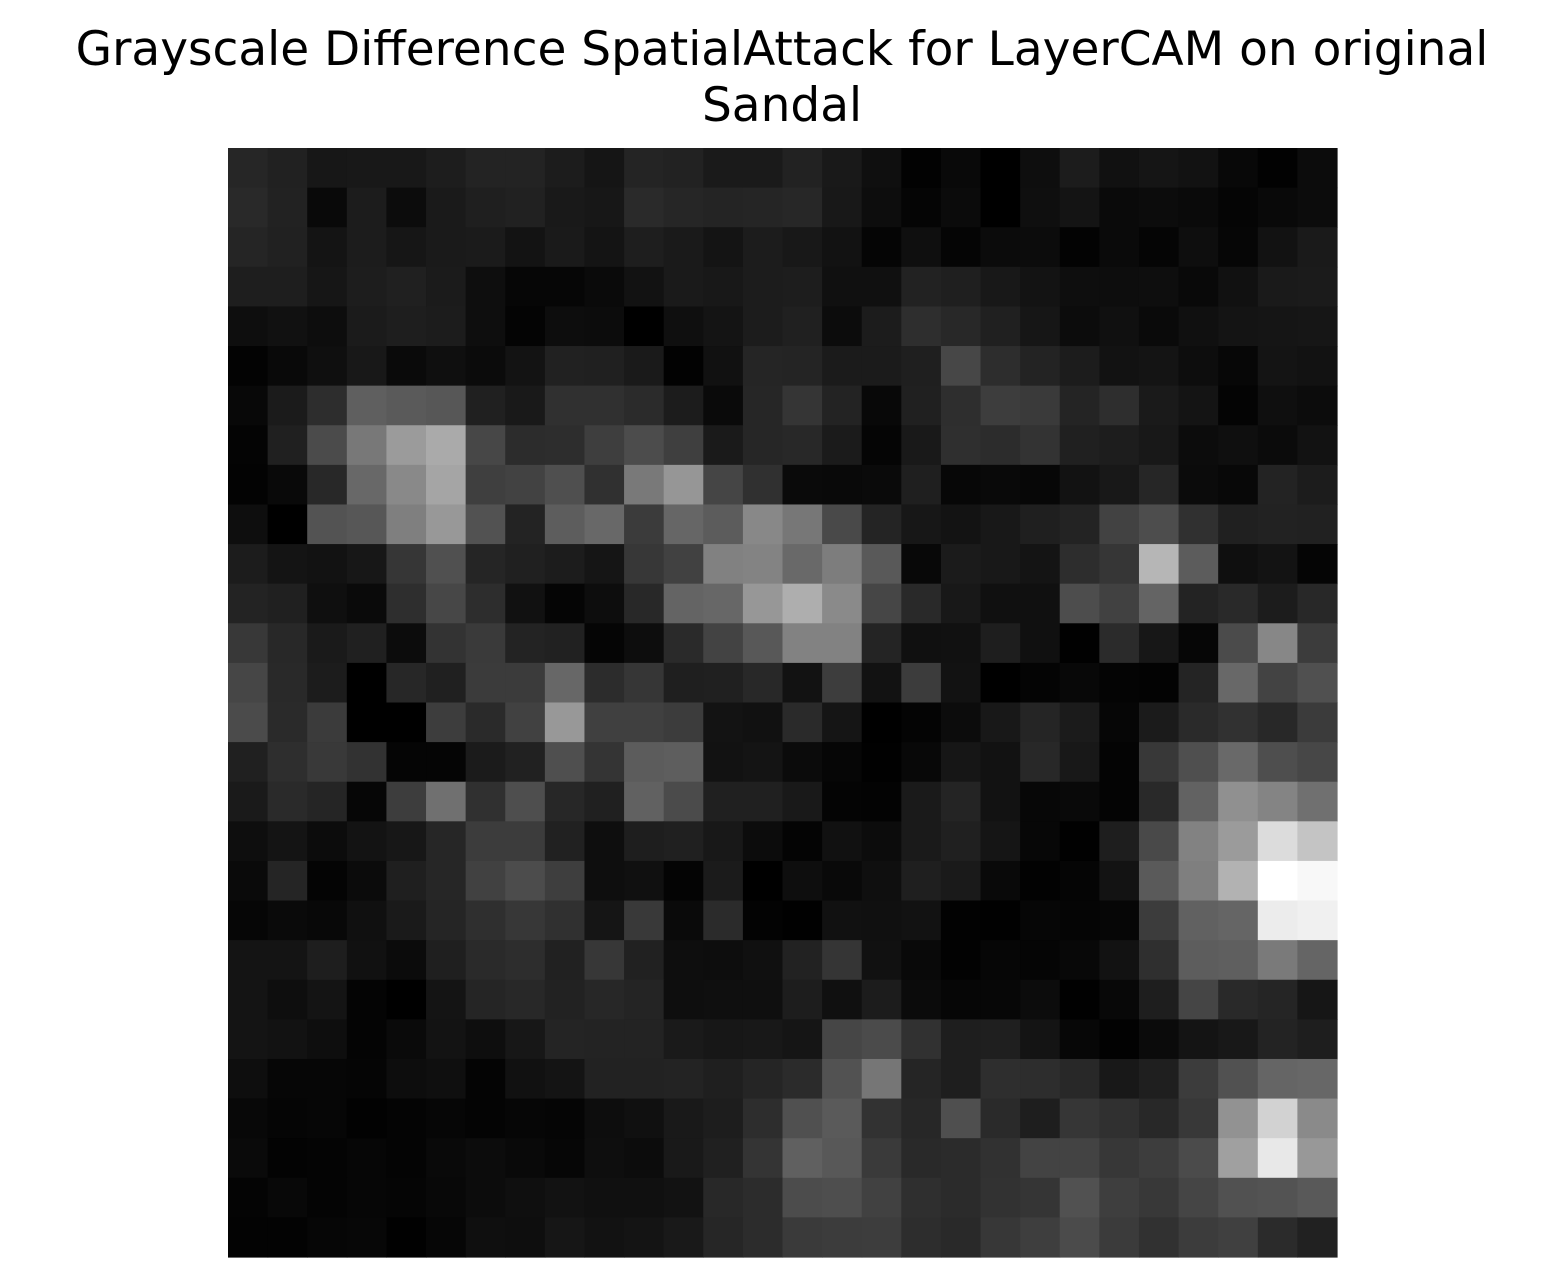 The image size is (1564, 1287). Describe the element at coordinates (367, 762) in the screenshot. I see `heatmap-cell-r15-c3` at that location.